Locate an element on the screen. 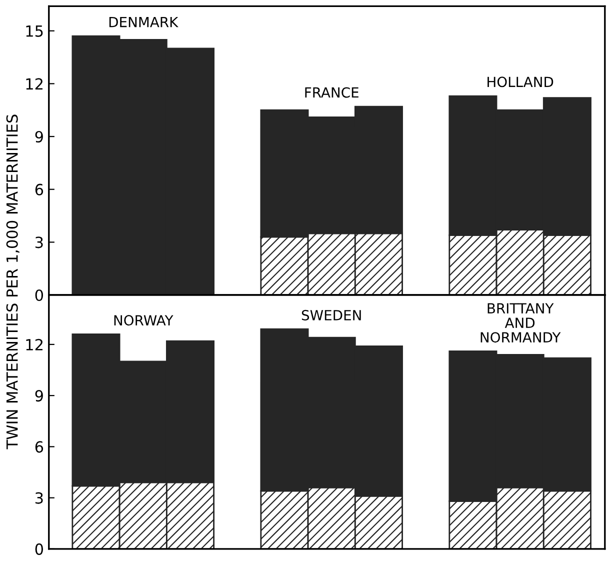 The image size is (611, 563). annotation: BRITTANY AND NORMANDY is located at coordinates (520, 323).